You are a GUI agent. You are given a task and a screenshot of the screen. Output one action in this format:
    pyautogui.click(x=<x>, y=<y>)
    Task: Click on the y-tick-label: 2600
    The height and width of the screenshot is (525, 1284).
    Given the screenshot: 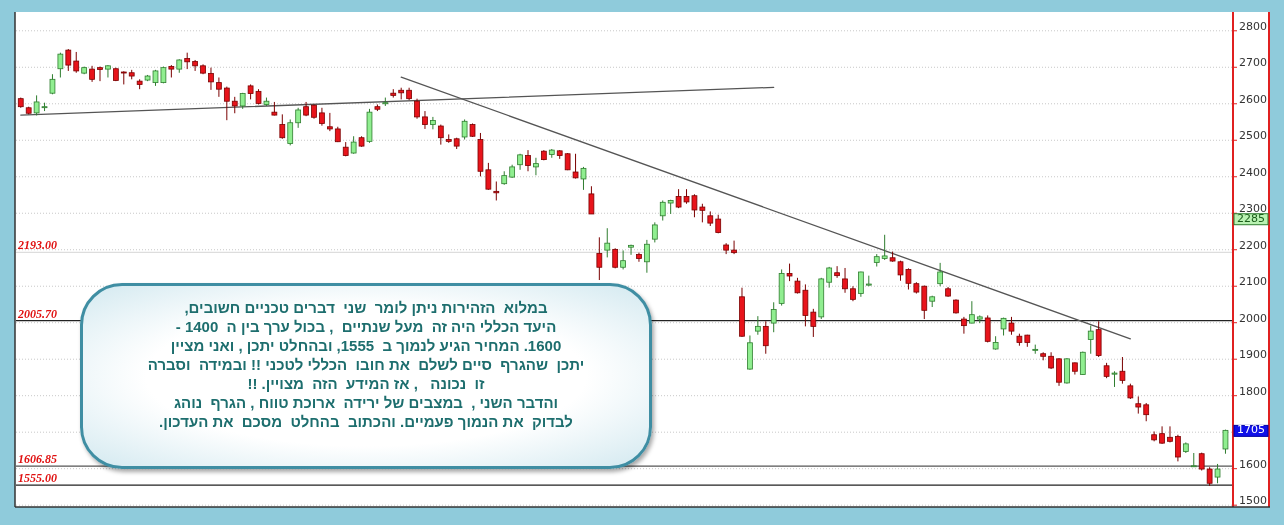 What is the action you would take?
    pyautogui.click(x=1253, y=99)
    